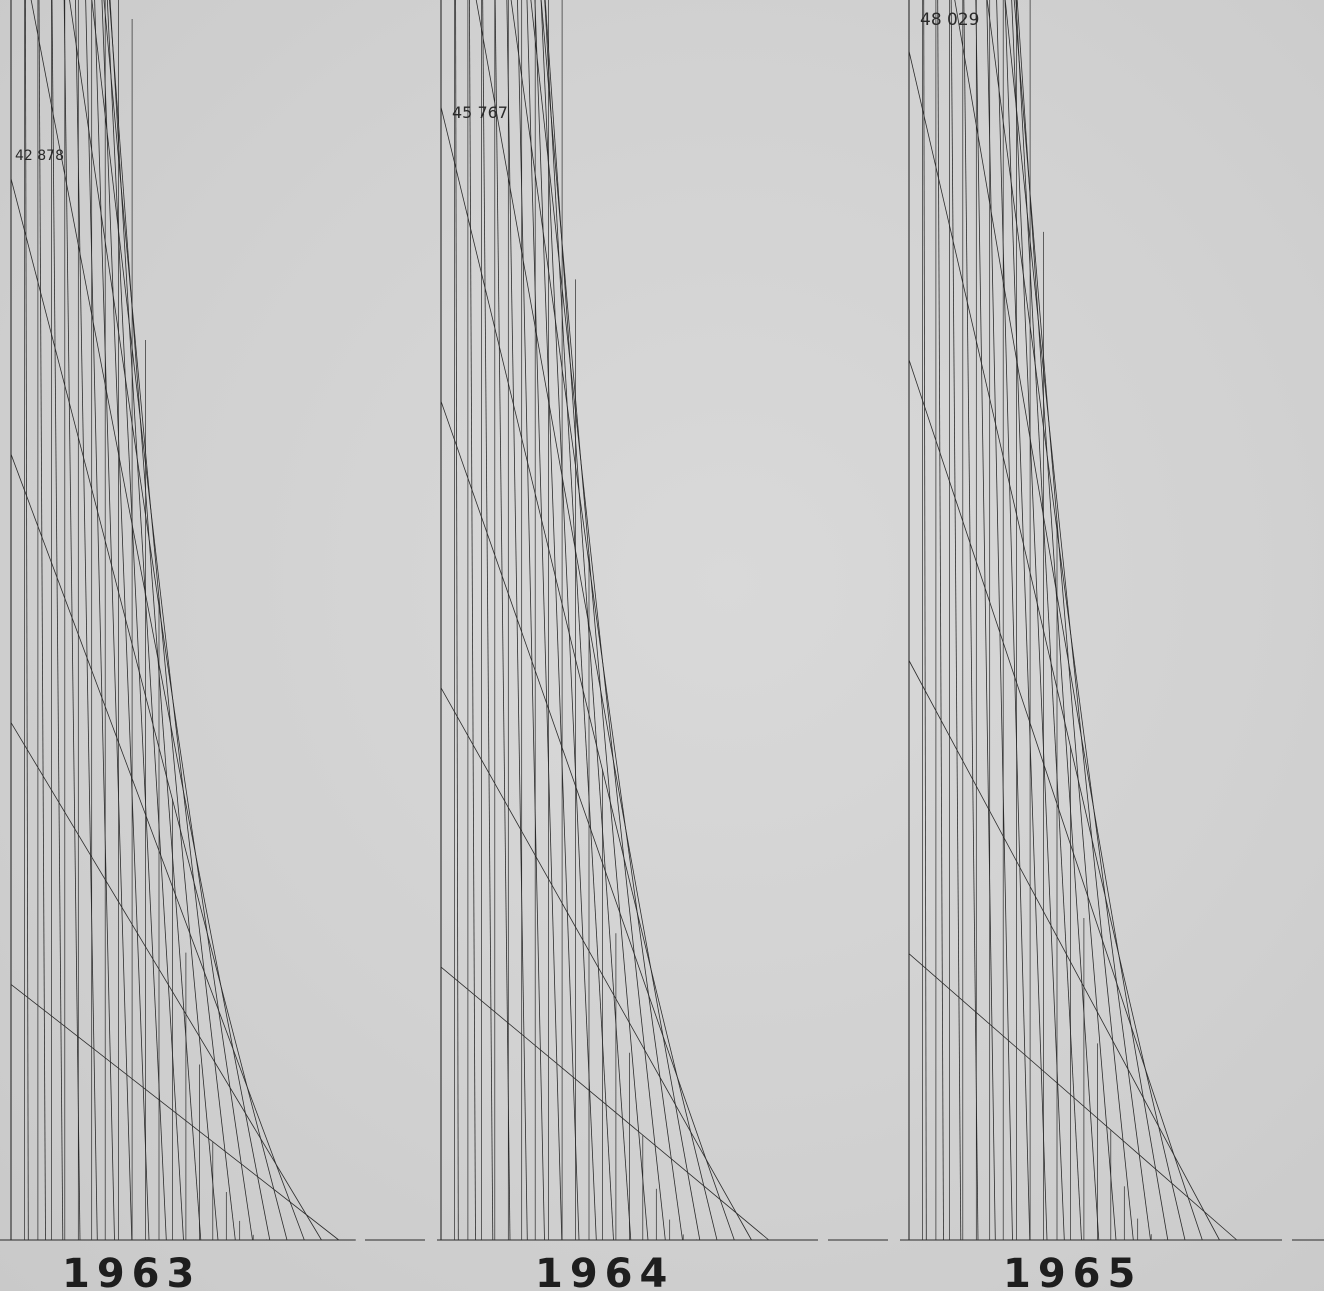 The height and width of the screenshot is (1291, 1324). I want to click on value-label-1963: 42 878, so click(39, 156).